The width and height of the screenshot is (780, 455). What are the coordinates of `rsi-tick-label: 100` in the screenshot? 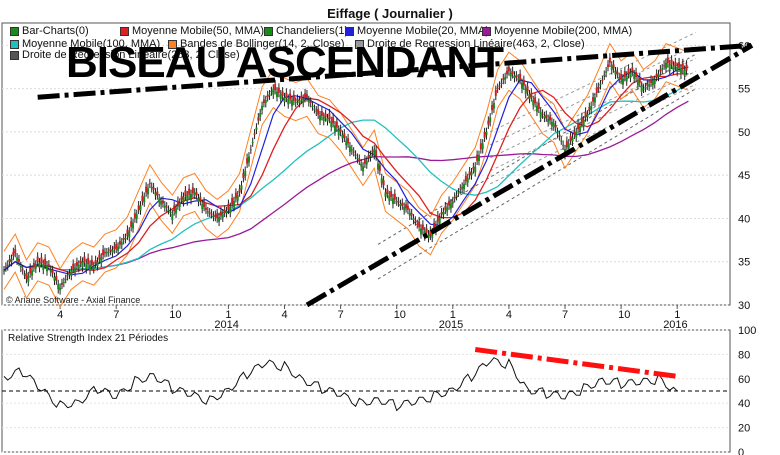 It's located at (747, 331).